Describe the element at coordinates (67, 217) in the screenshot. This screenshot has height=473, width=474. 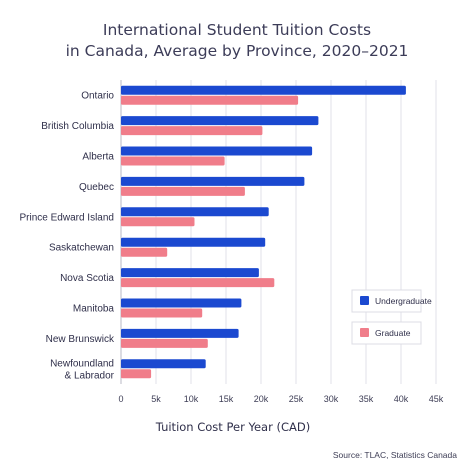
I see `category-label: Prince Edward Island` at that location.